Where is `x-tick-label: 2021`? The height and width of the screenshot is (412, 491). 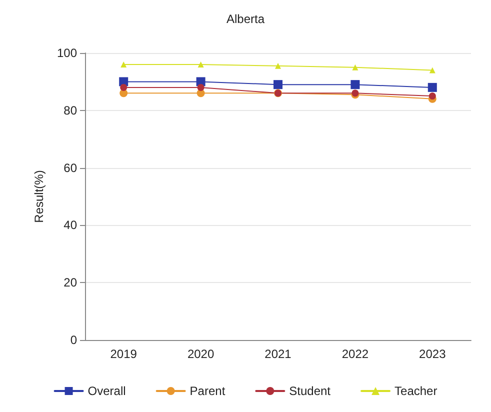
x-tick-label: 2021 is located at coordinates (278, 354).